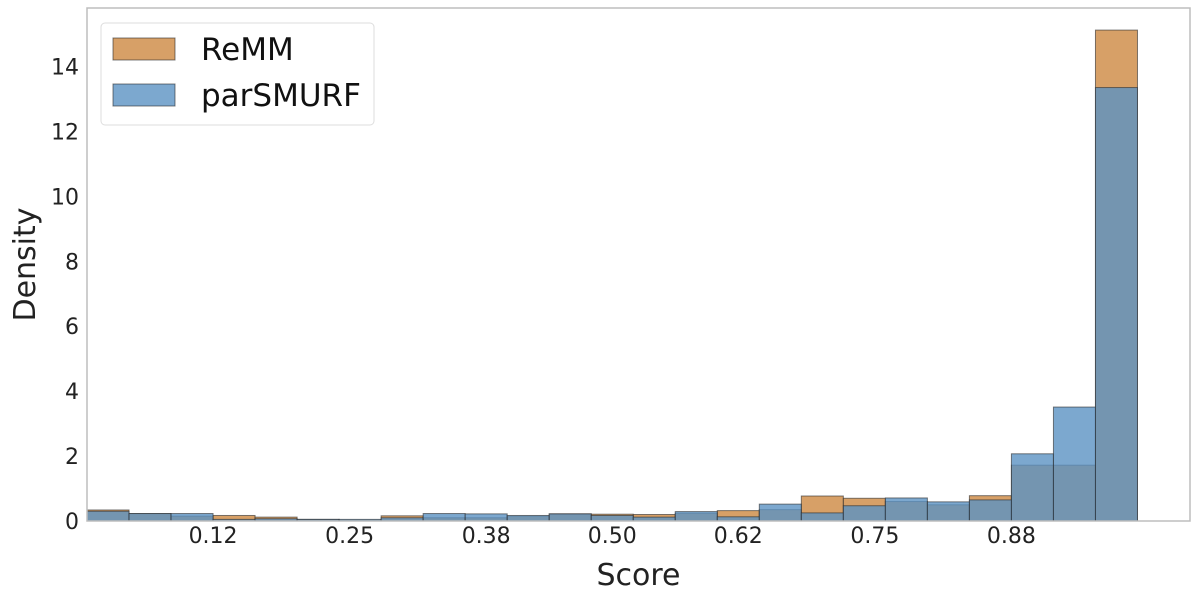  What do you see at coordinates (72, 262) in the screenshot?
I see `y-tick-label: 8` at bounding box center [72, 262].